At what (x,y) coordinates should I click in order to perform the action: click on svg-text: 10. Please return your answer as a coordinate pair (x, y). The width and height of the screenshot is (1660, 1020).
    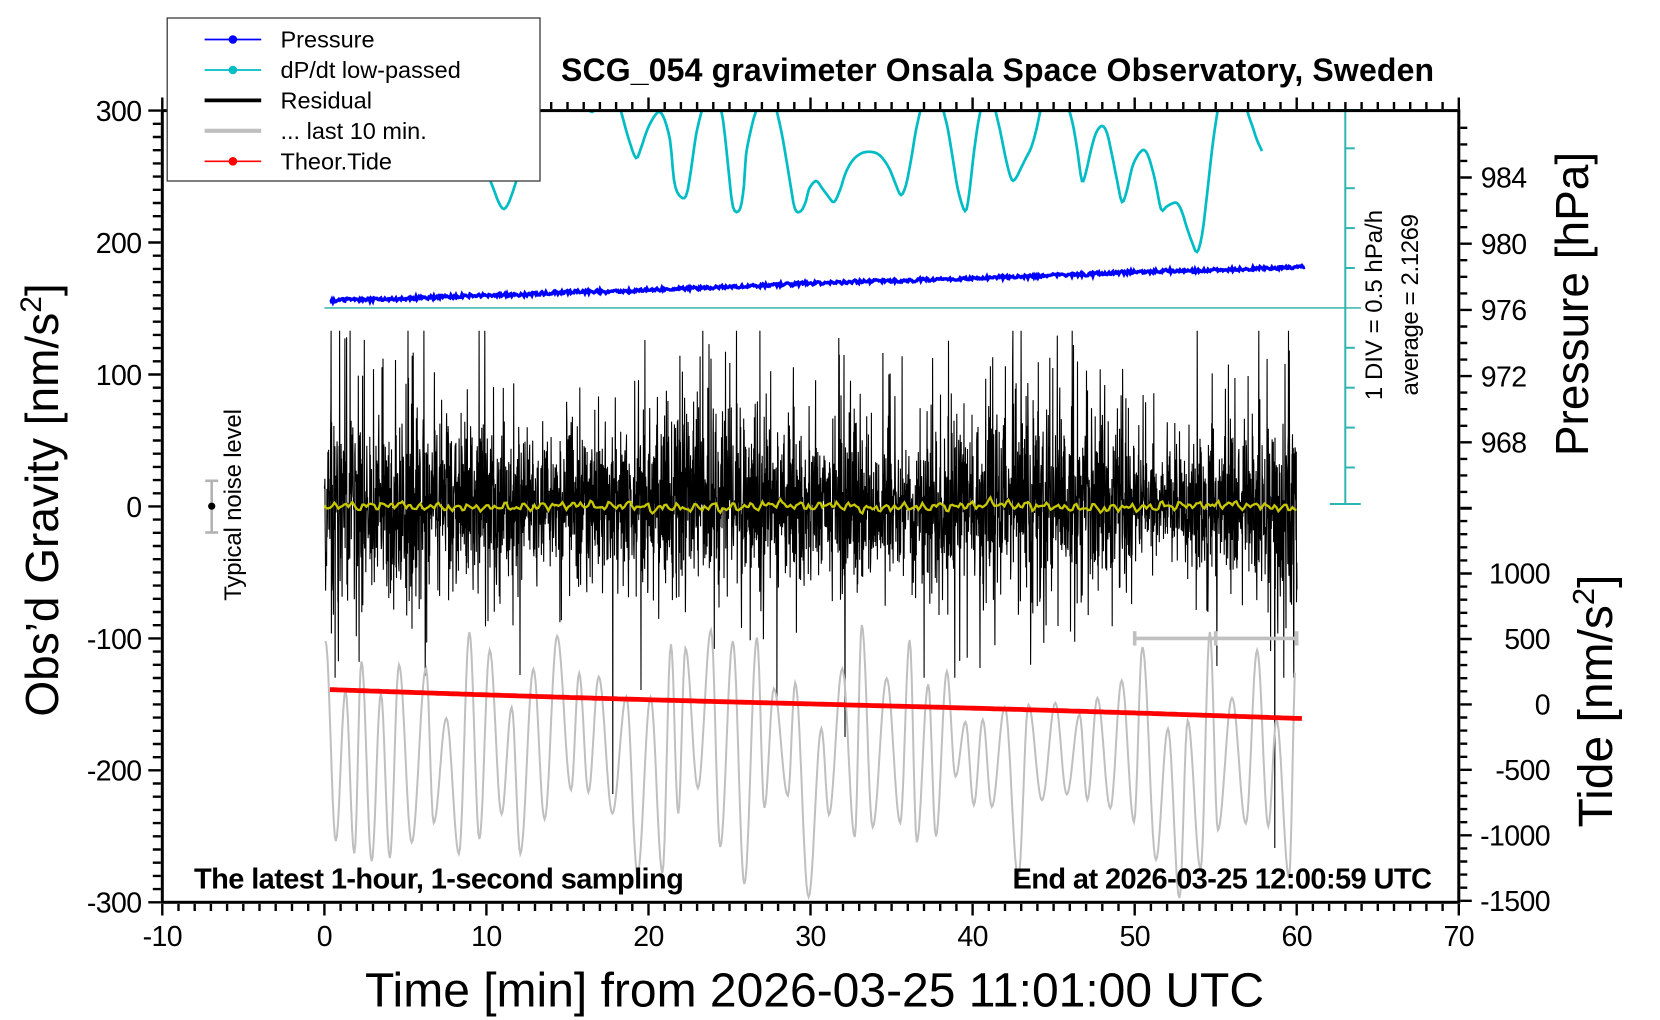
    Looking at the image, I should click on (486, 937).